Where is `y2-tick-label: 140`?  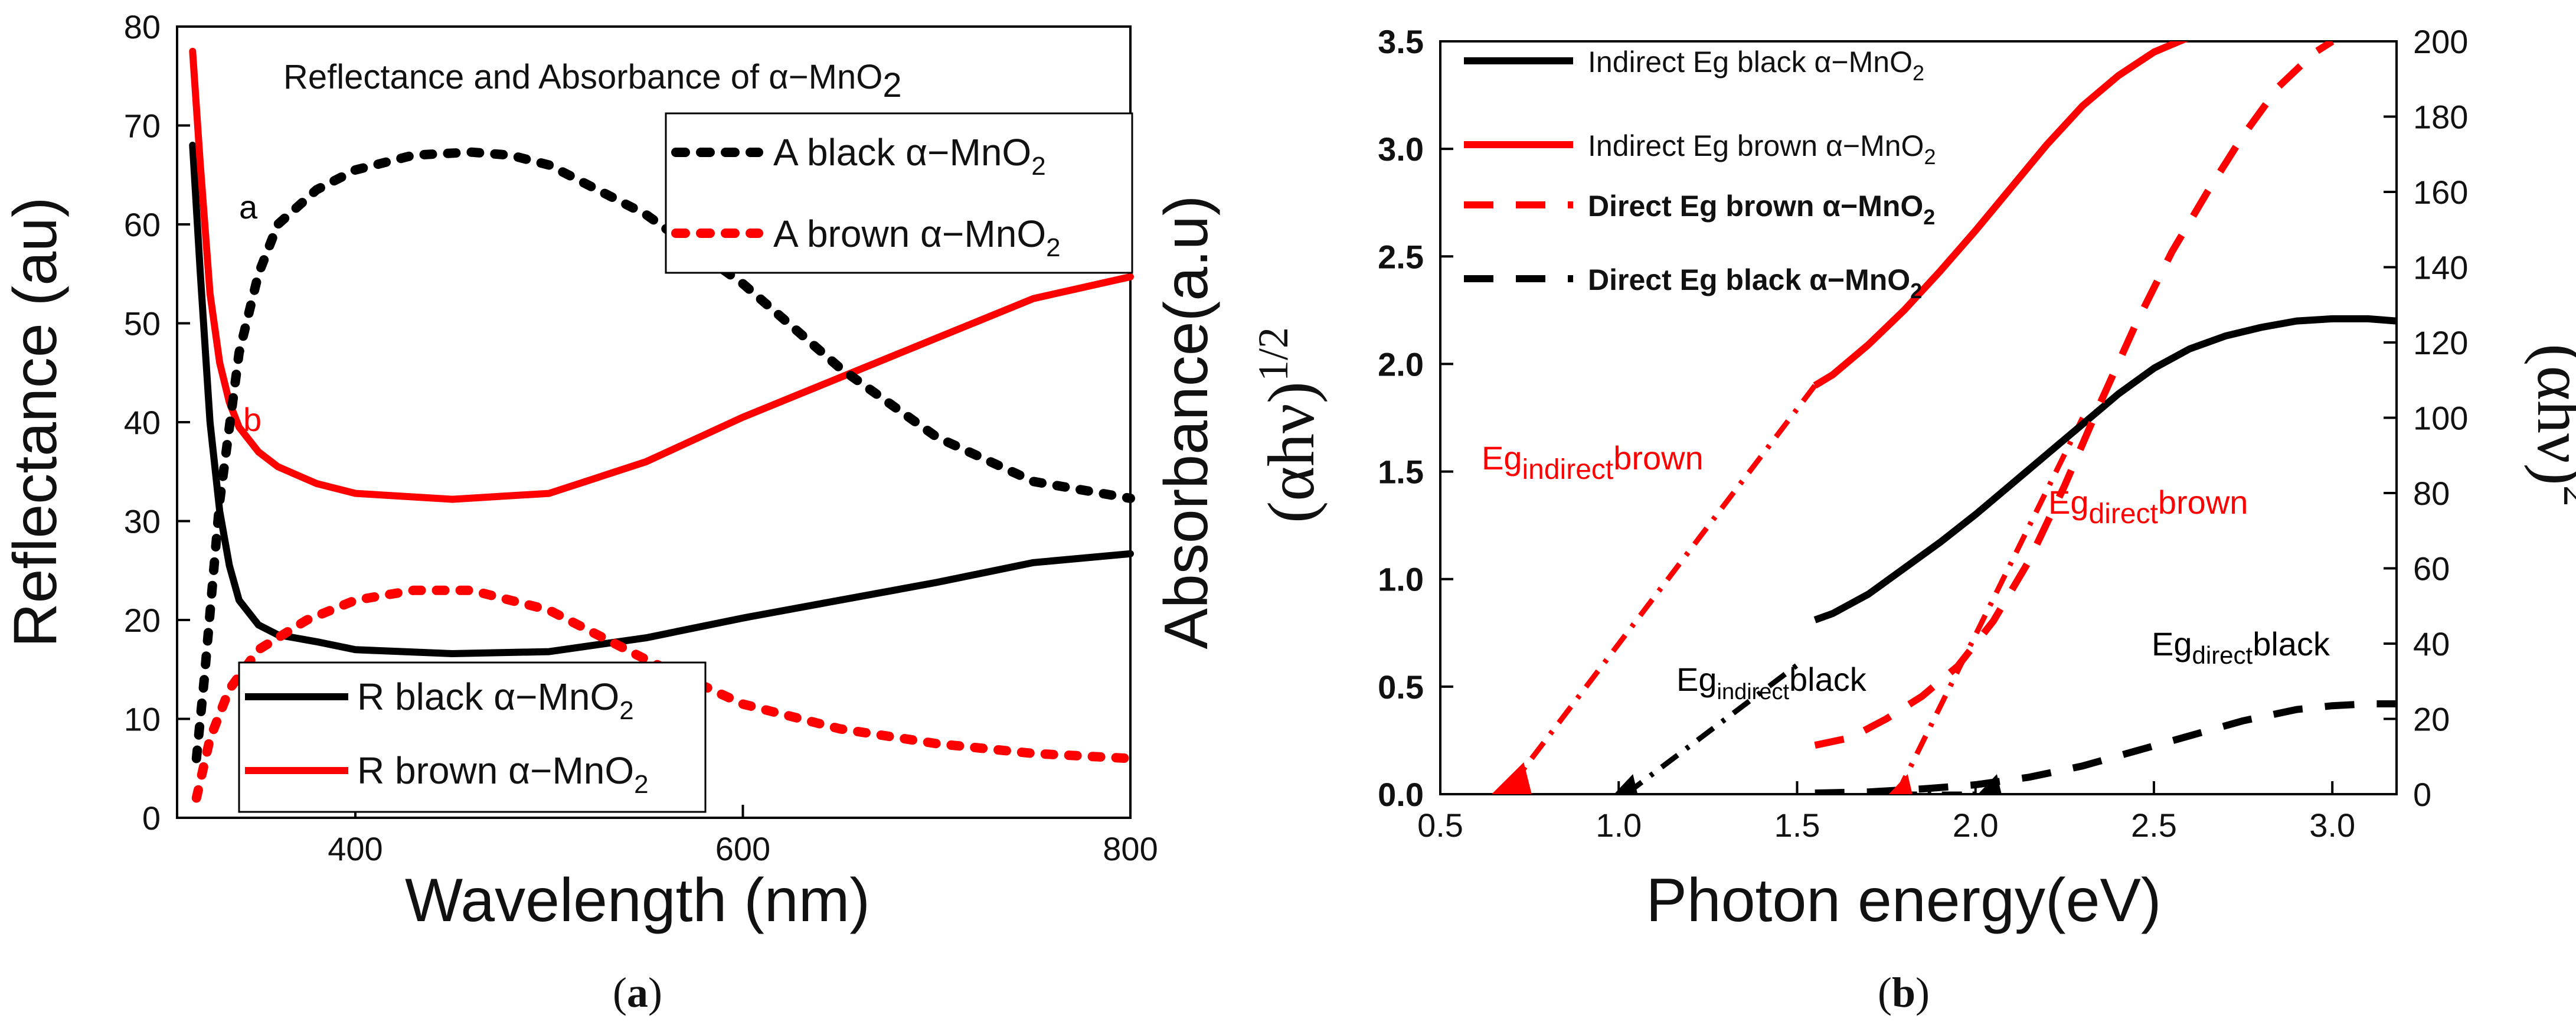 y2-tick-label: 140 is located at coordinates (2440, 267).